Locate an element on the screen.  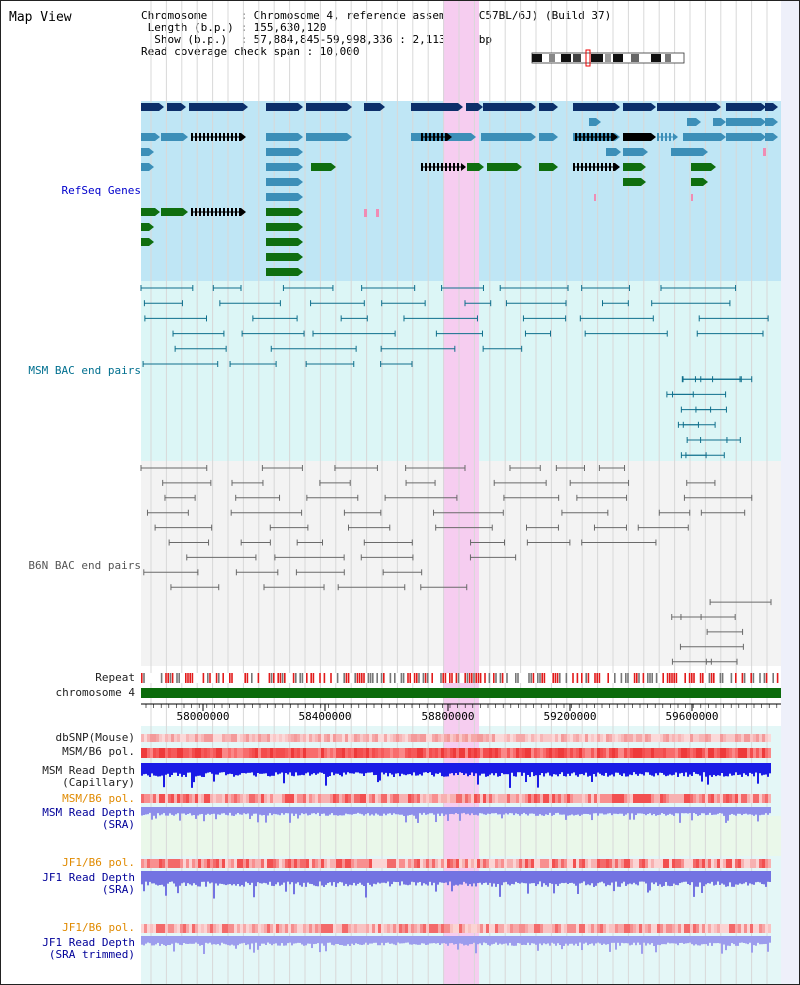
refseq-gene-track is located at coordinates (459, 189).